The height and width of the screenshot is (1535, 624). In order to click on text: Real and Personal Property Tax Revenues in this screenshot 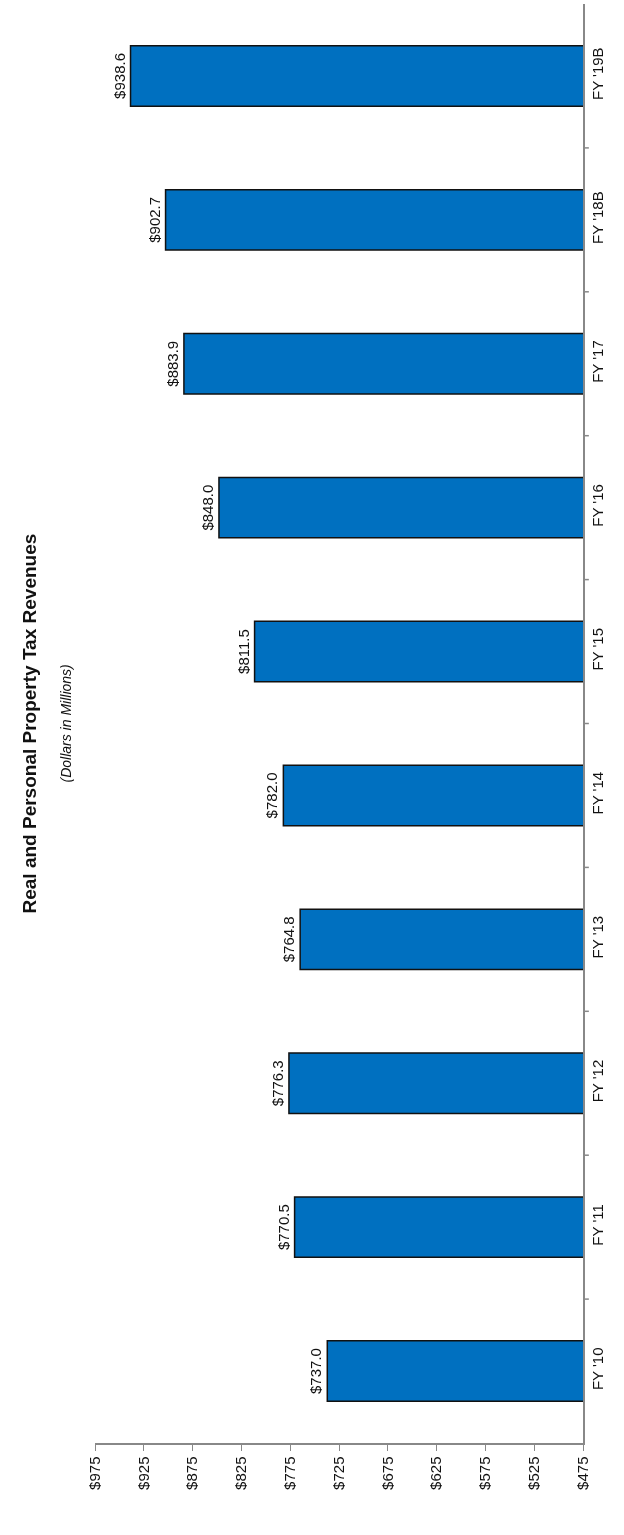, I will do `click(29, 723)`.